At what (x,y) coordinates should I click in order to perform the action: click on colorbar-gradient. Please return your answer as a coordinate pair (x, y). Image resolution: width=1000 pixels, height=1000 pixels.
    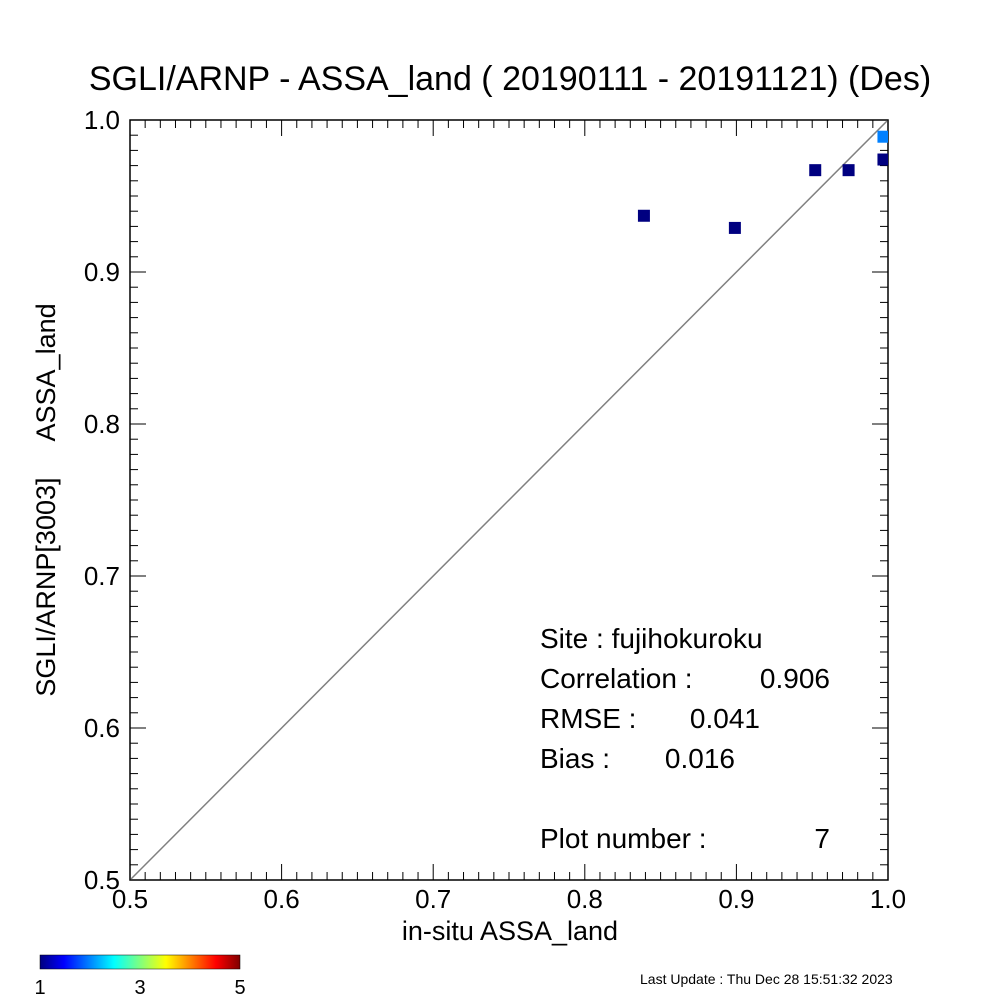
    Looking at the image, I should click on (140, 962).